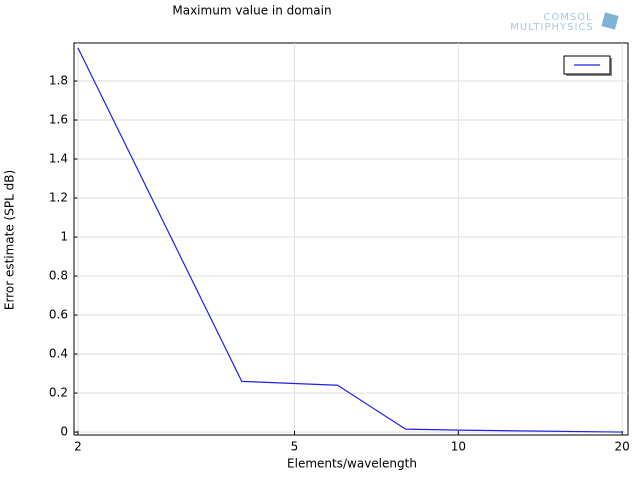 Image resolution: width=640 pixels, height=480 pixels. I want to click on y-tick-label: 0, so click(64, 432).